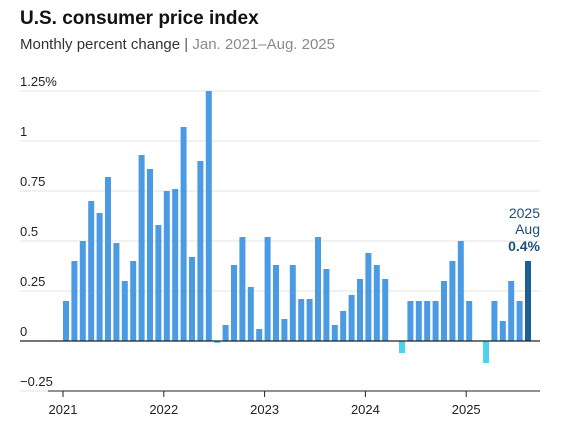 This screenshot has height=434, width=580. Describe the element at coordinates (524, 246) in the screenshot. I see `annotation-value: 0.4%` at that location.